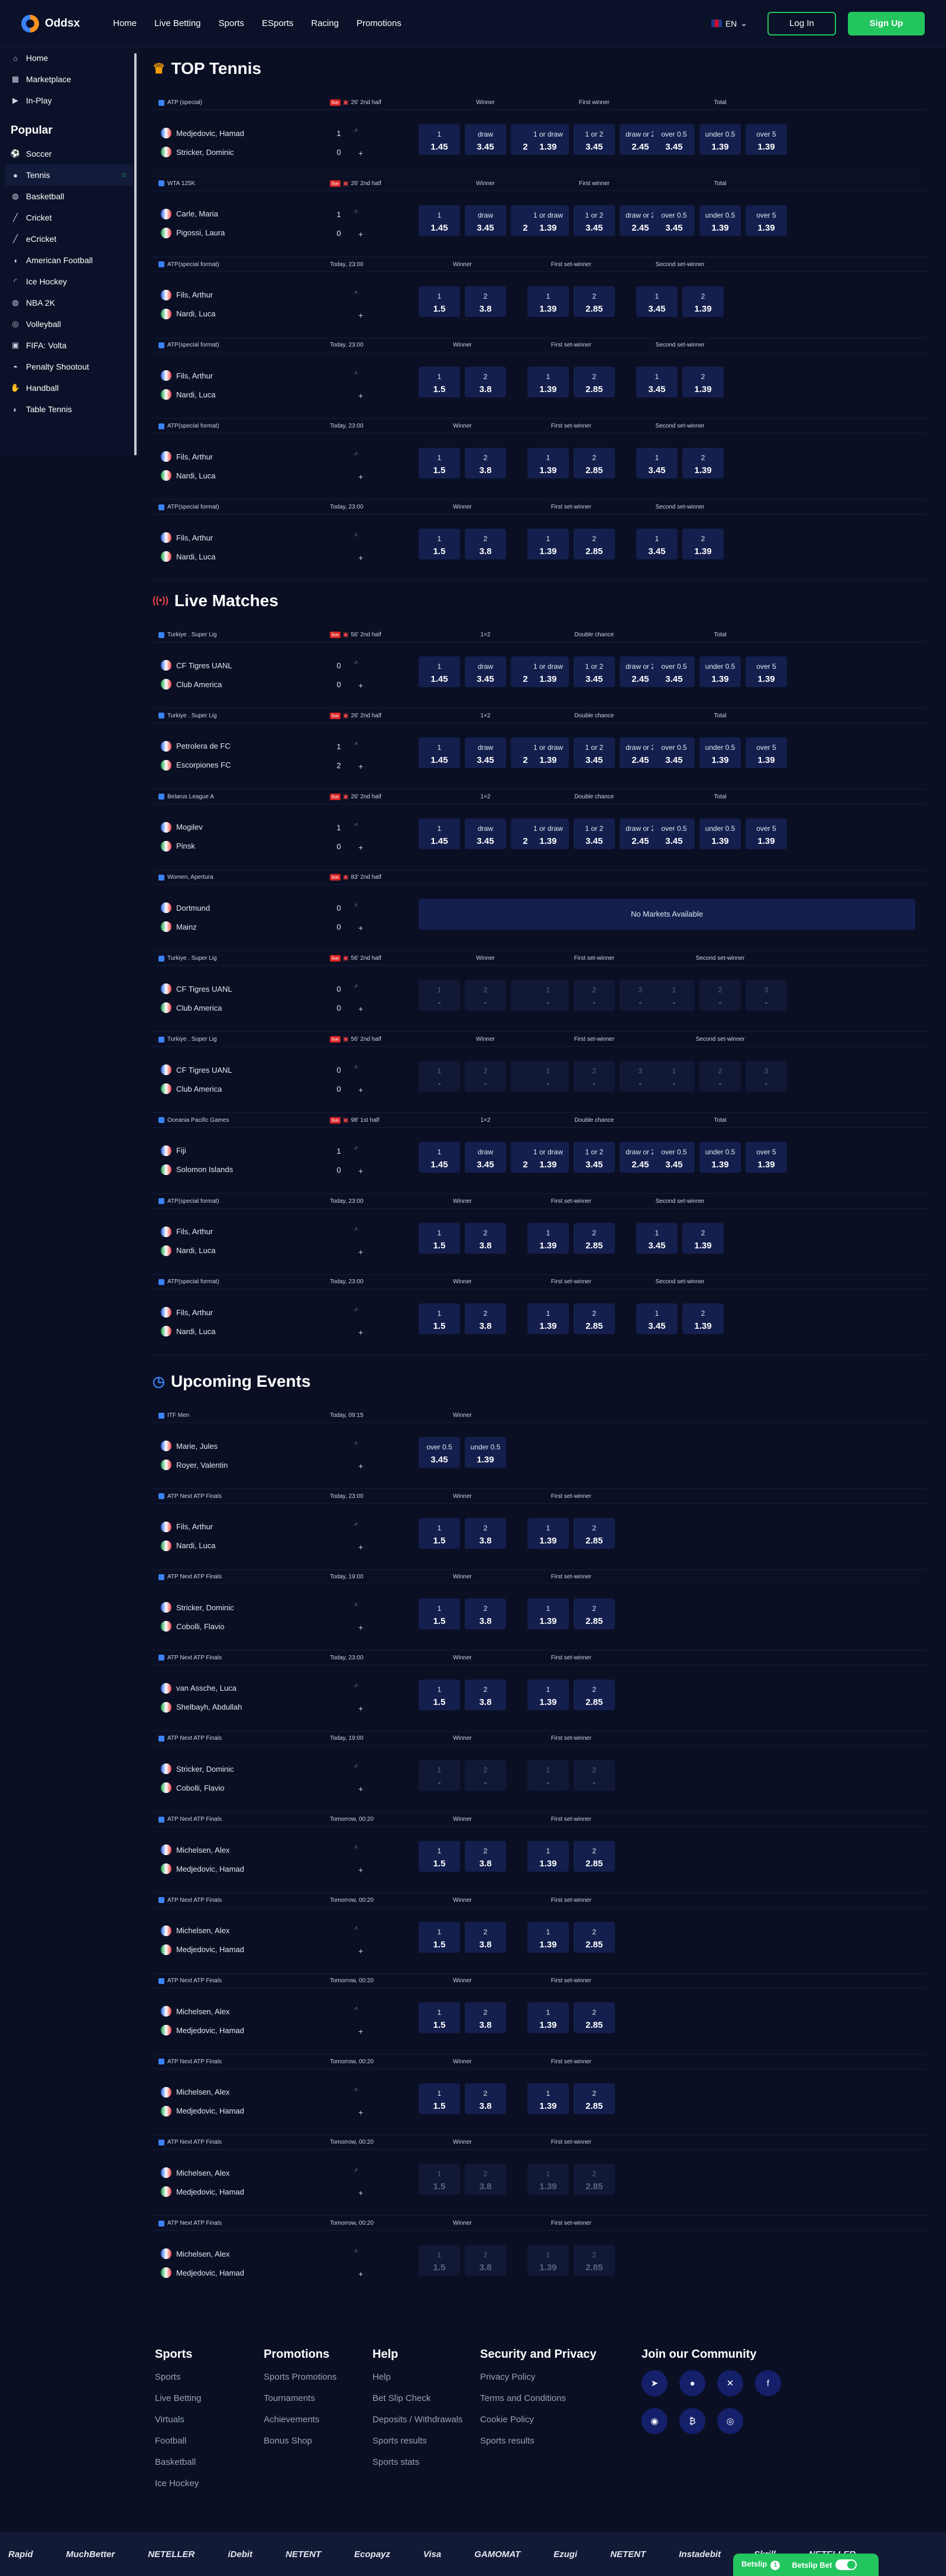 The height and width of the screenshot is (2576, 946). Describe the element at coordinates (186, 878) in the screenshot. I see `league-name: Women, Apertura` at that location.